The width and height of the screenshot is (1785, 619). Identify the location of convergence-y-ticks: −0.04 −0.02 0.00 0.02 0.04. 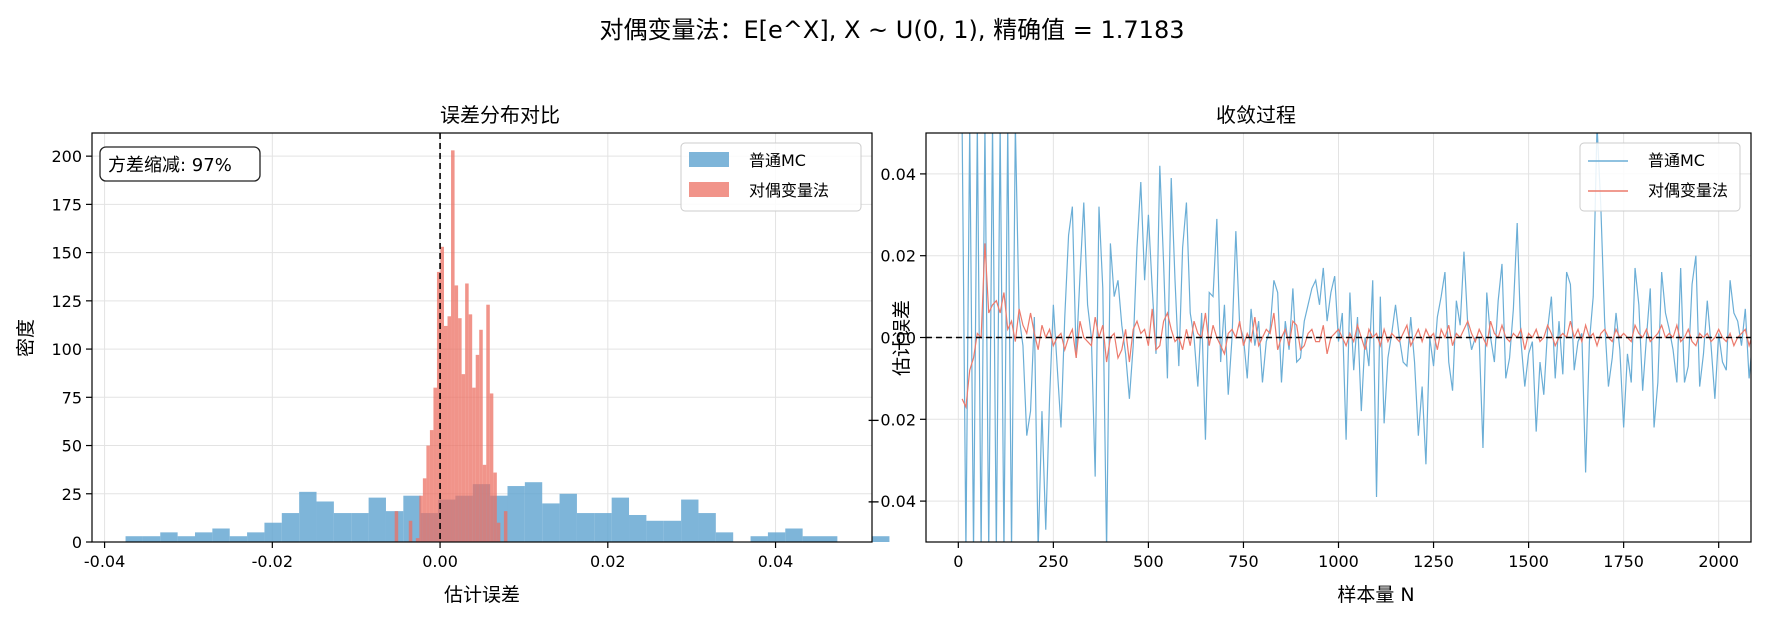
(896, 338).